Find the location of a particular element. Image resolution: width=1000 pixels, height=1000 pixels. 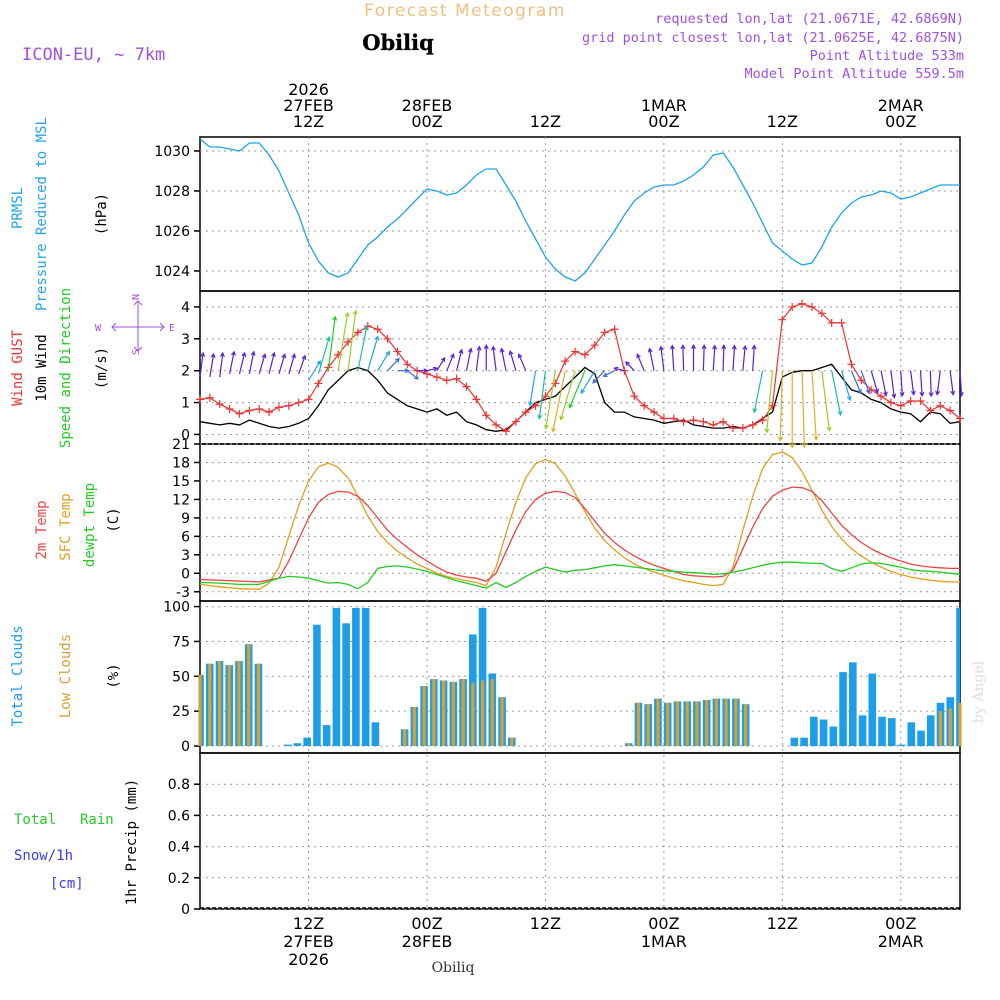

temp-side-labels: 2m Temp SFC Temp dewpt Temp (C) is located at coordinates (78, 525).